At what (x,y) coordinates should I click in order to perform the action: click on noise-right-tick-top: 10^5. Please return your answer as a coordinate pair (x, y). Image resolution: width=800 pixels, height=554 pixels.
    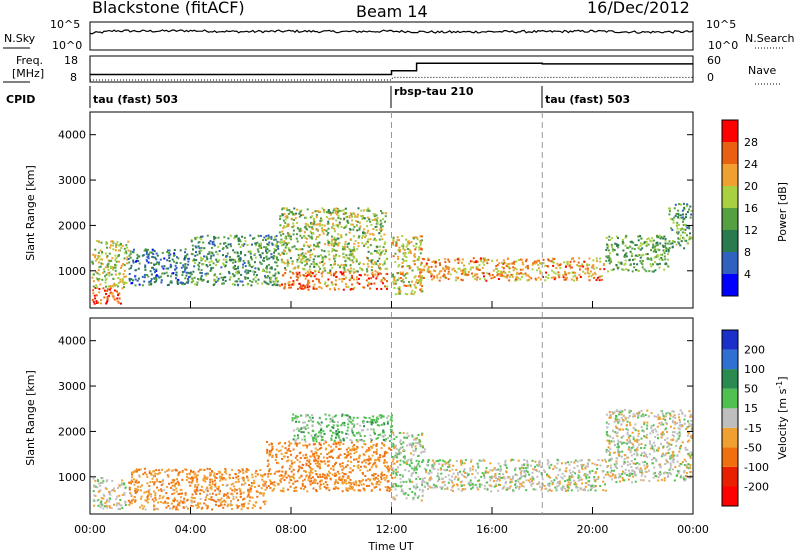
    Looking at the image, I should click on (721, 24).